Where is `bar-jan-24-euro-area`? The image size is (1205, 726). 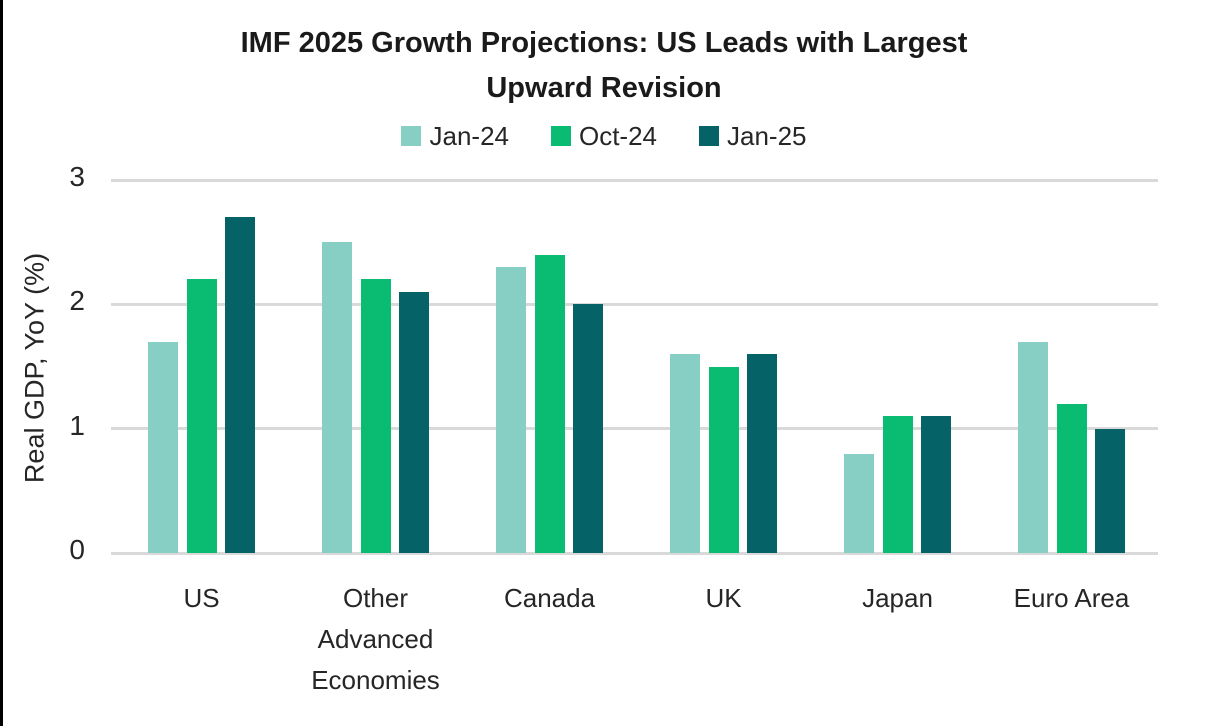 bar-jan-24-euro-area is located at coordinates (1033, 447).